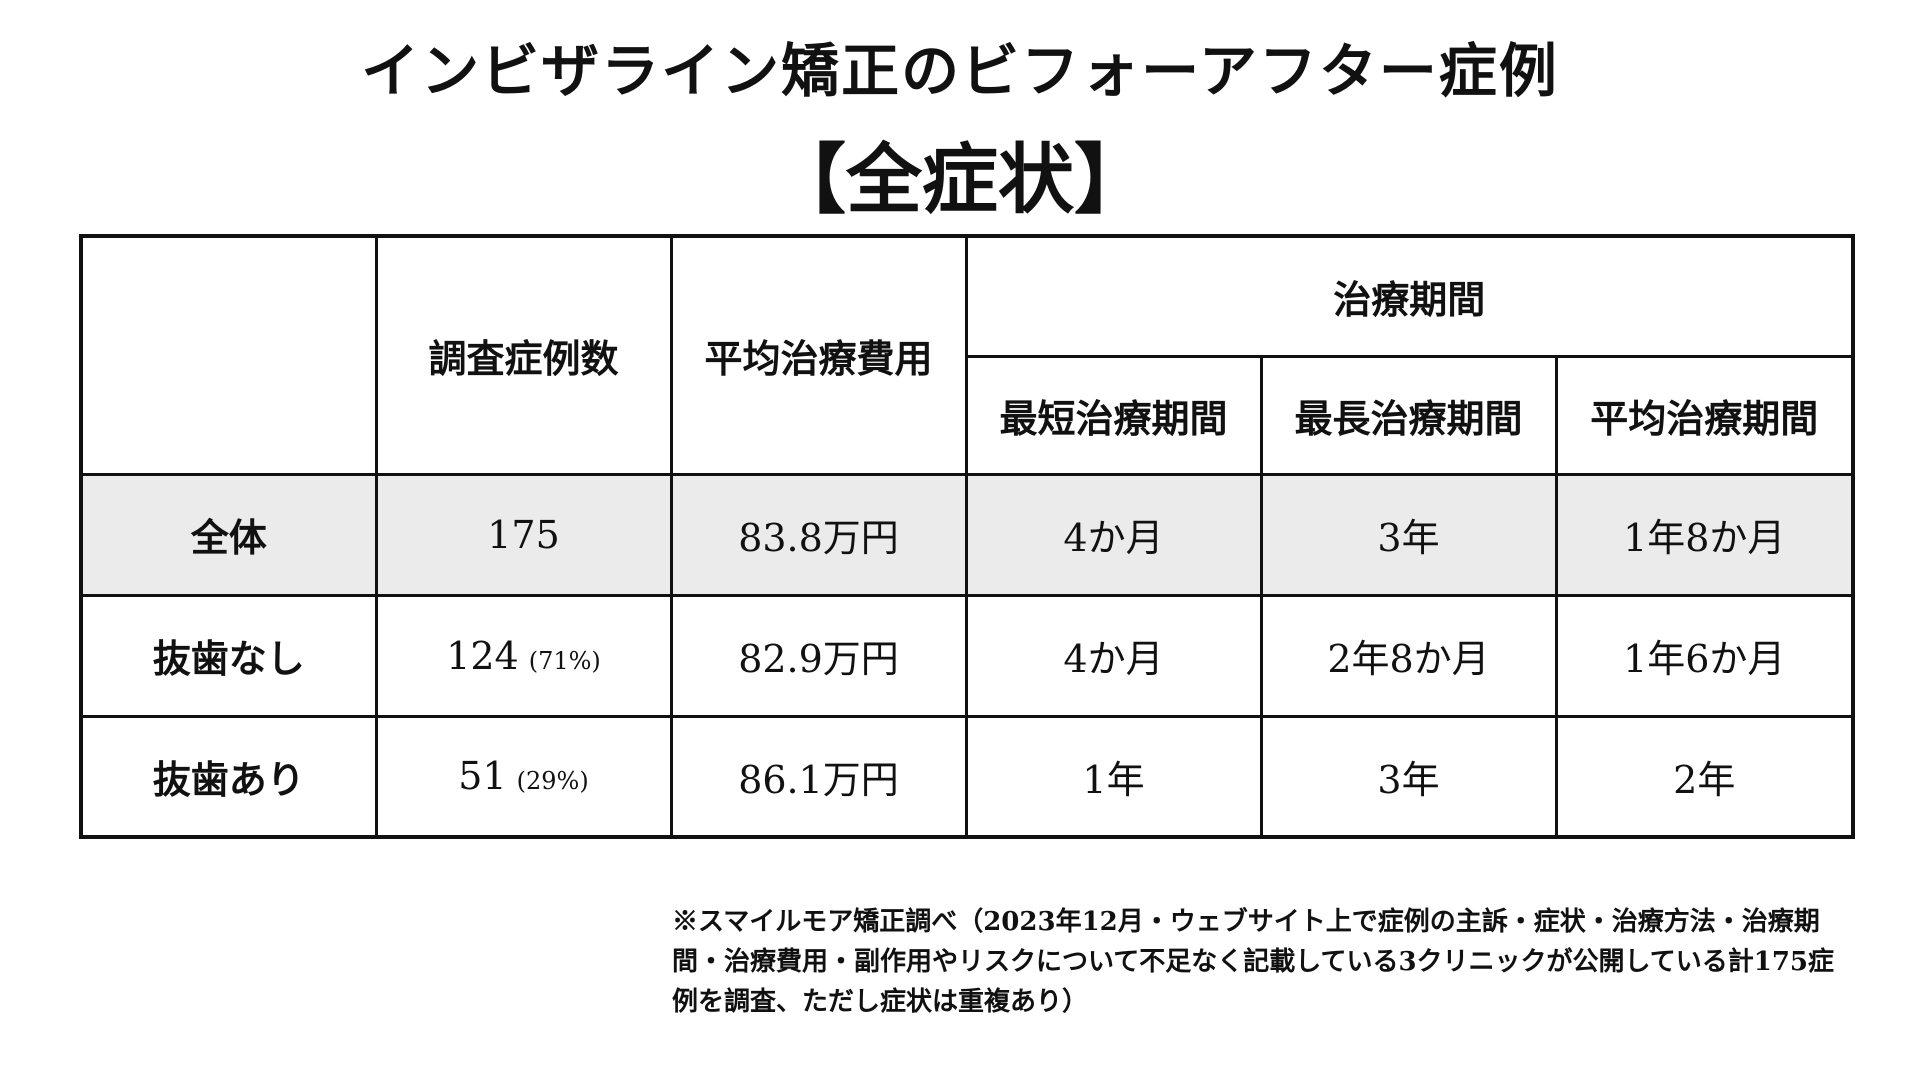 The image size is (1920, 1080). Describe the element at coordinates (1408, 655) in the screenshot. I see `max-period-cell: 2年8か月` at that location.